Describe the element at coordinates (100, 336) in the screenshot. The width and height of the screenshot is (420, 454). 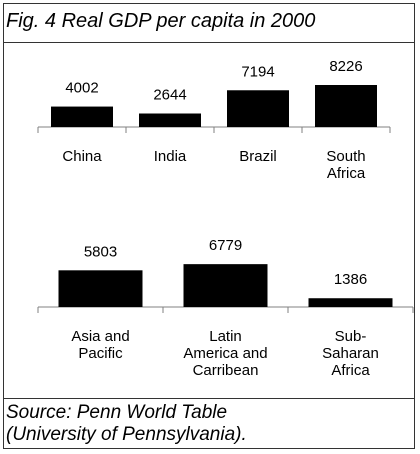
I see `category-label: Asia and` at that location.